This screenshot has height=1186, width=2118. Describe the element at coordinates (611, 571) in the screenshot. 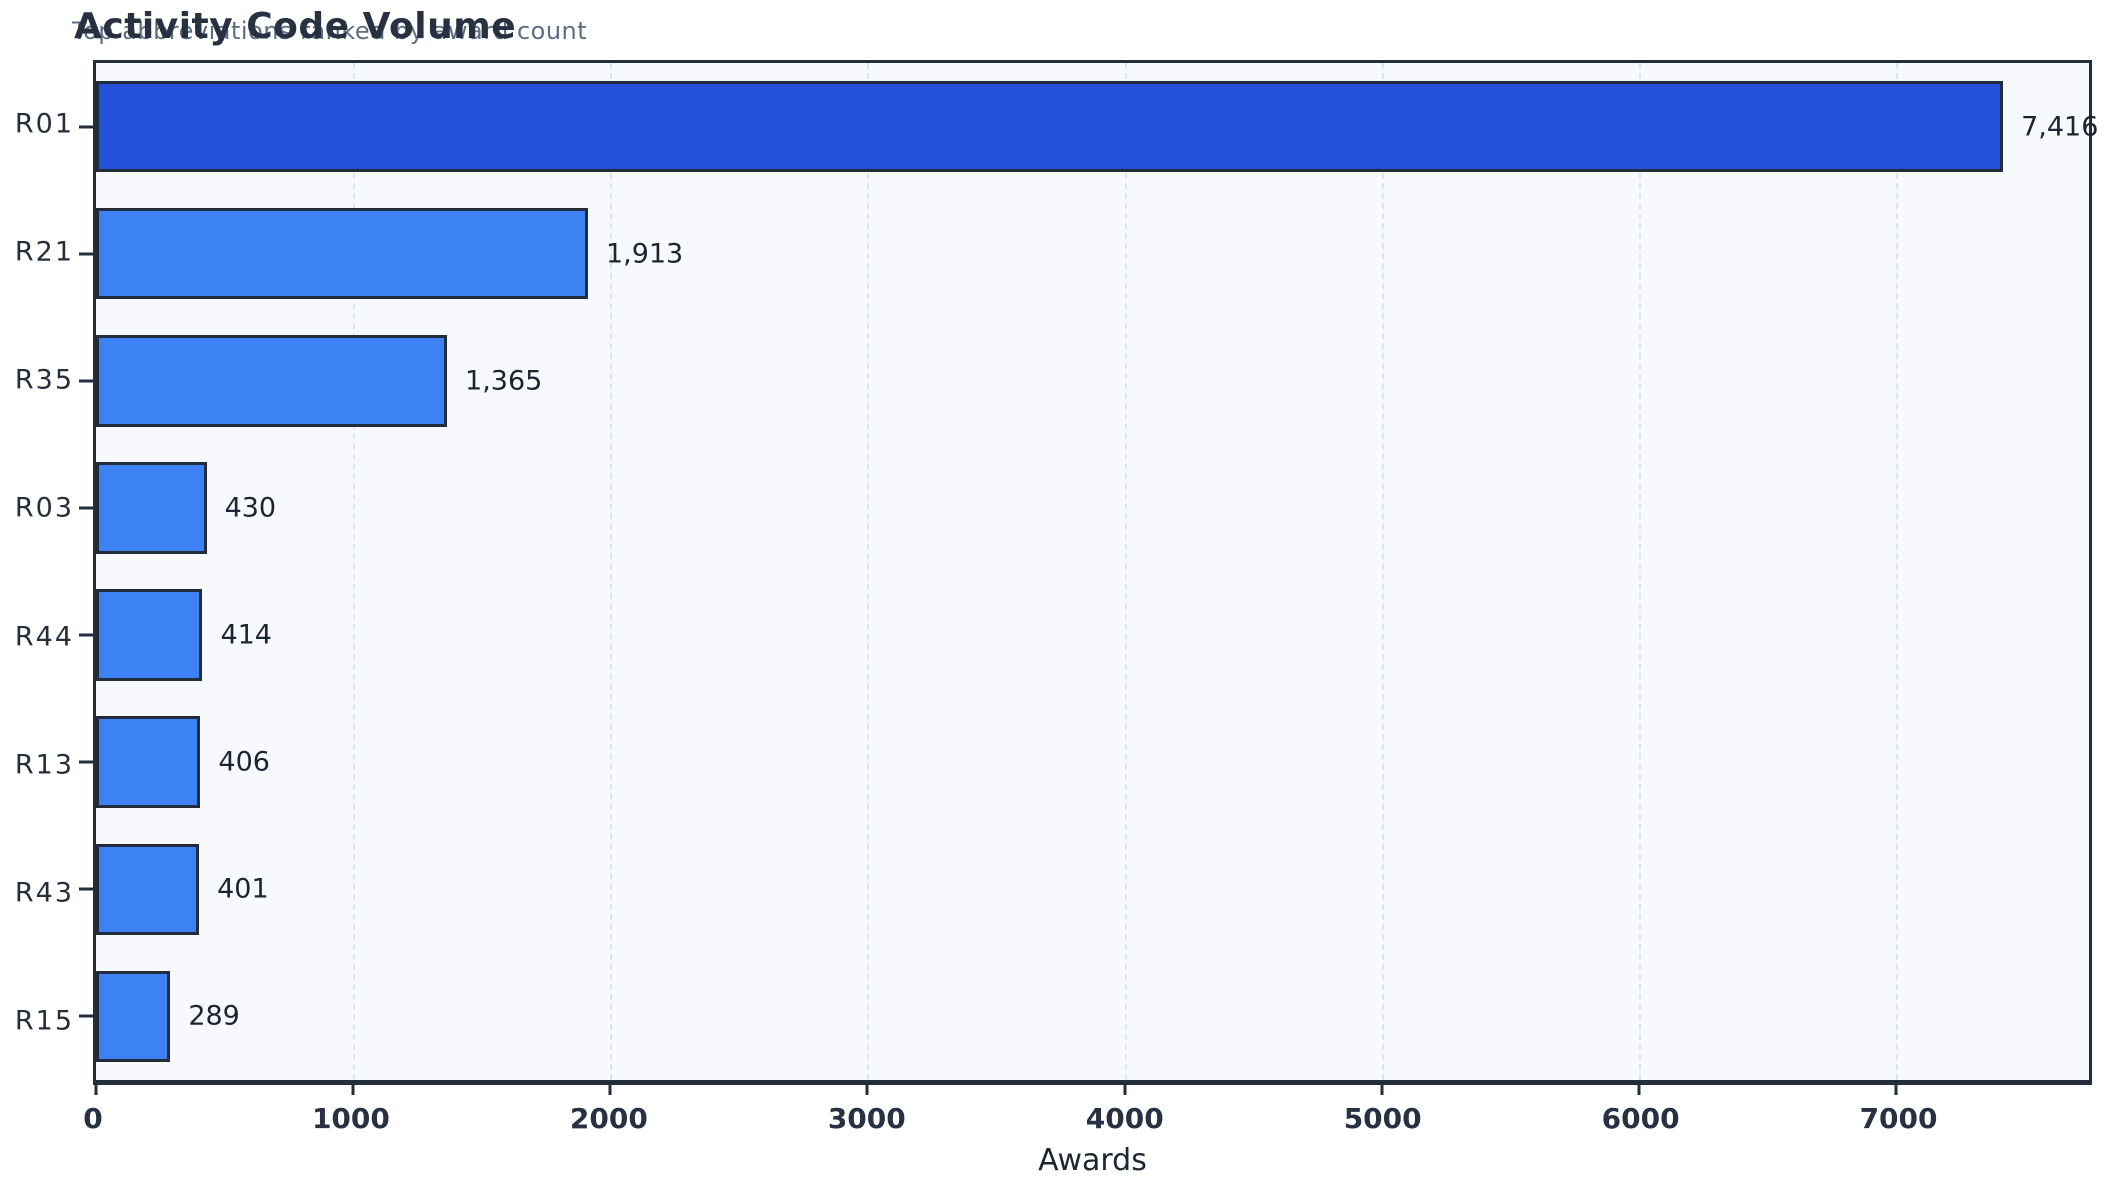

I see `gridline-x-2000` at that location.